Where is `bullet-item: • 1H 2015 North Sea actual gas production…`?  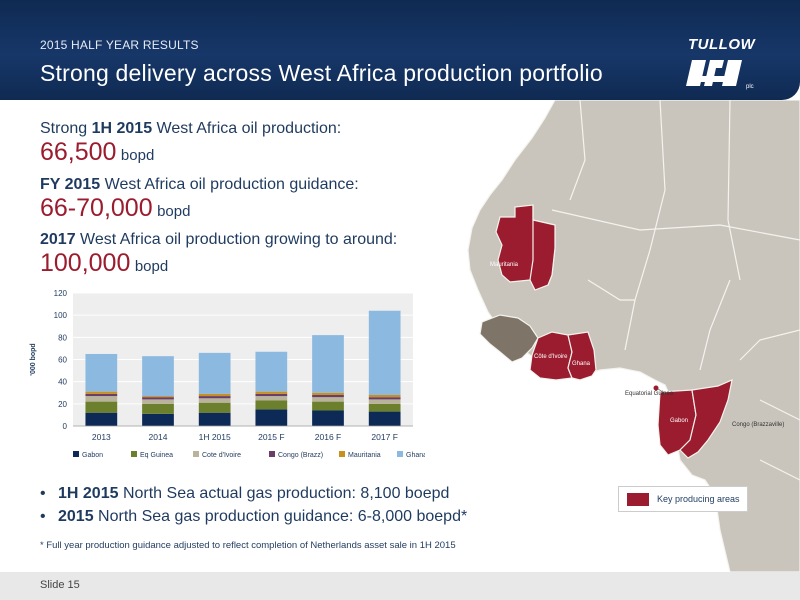 bullet-item: • 1H 2015 North Sea actual gas production… is located at coordinates (245, 493).